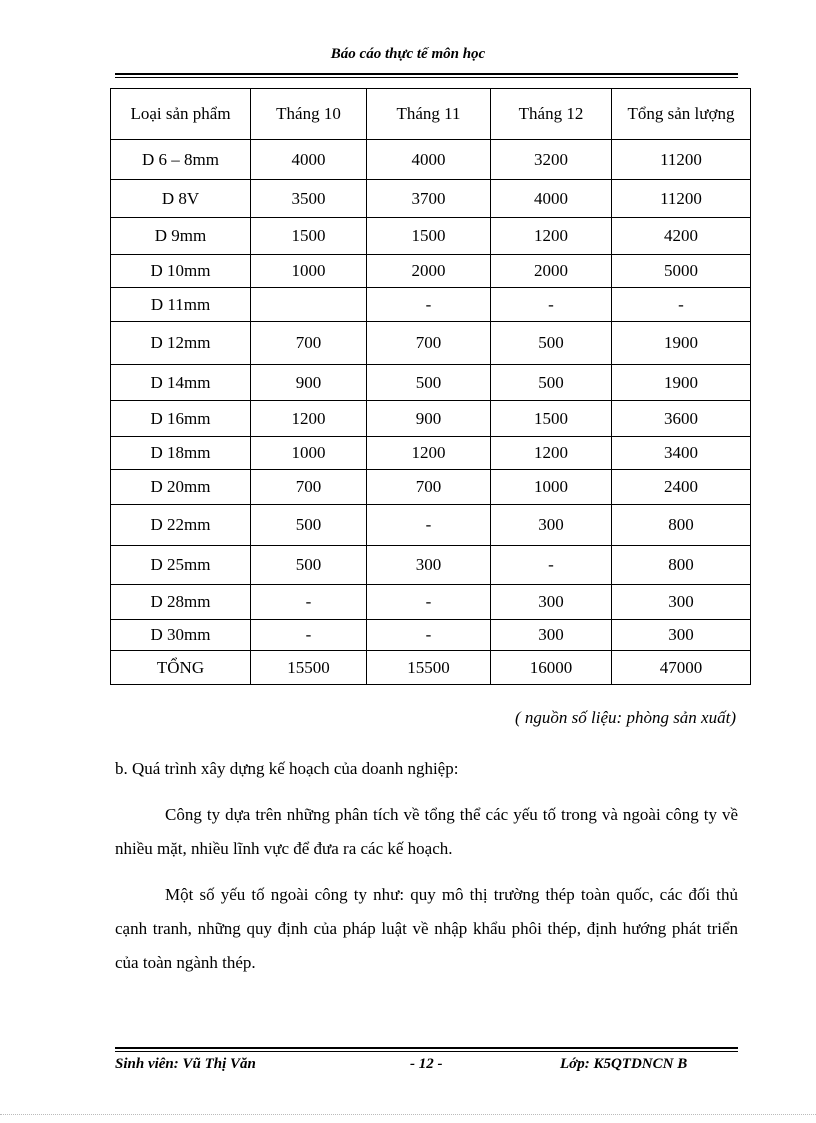 The width and height of the screenshot is (816, 1123). Describe the element at coordinates (180, 382) in the screenshot. I see `table-cell: D 14mm` at that location.